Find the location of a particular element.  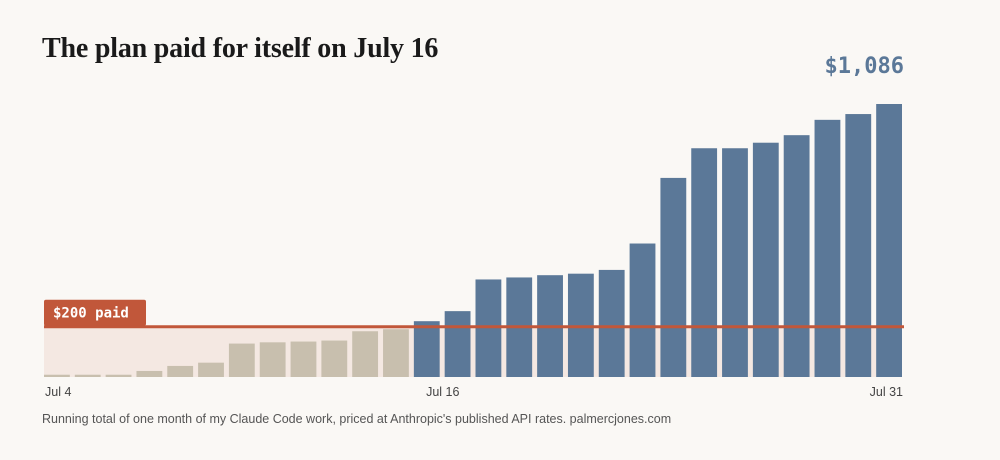

x-tick-label-jul-4: Jul 4 is located at coordinates (58, 392).